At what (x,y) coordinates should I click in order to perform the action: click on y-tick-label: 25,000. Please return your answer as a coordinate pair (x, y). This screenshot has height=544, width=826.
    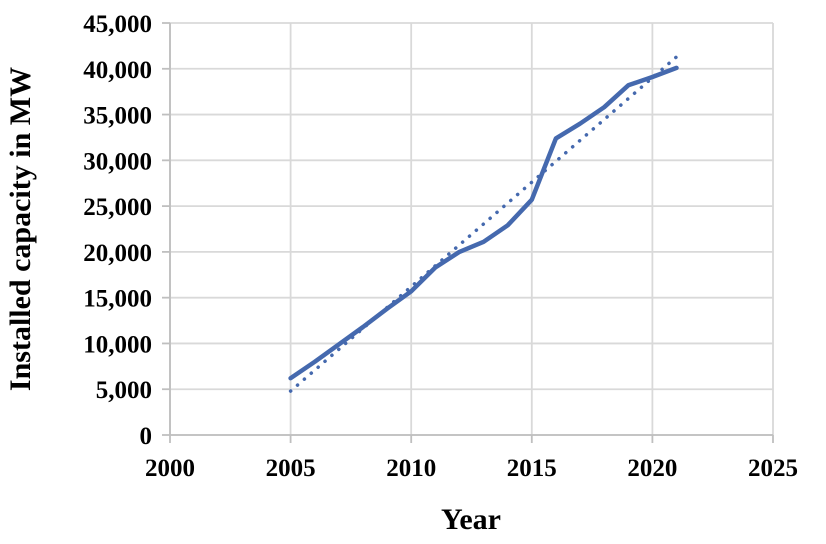
    Looking at the image, I should click on (117, 207).